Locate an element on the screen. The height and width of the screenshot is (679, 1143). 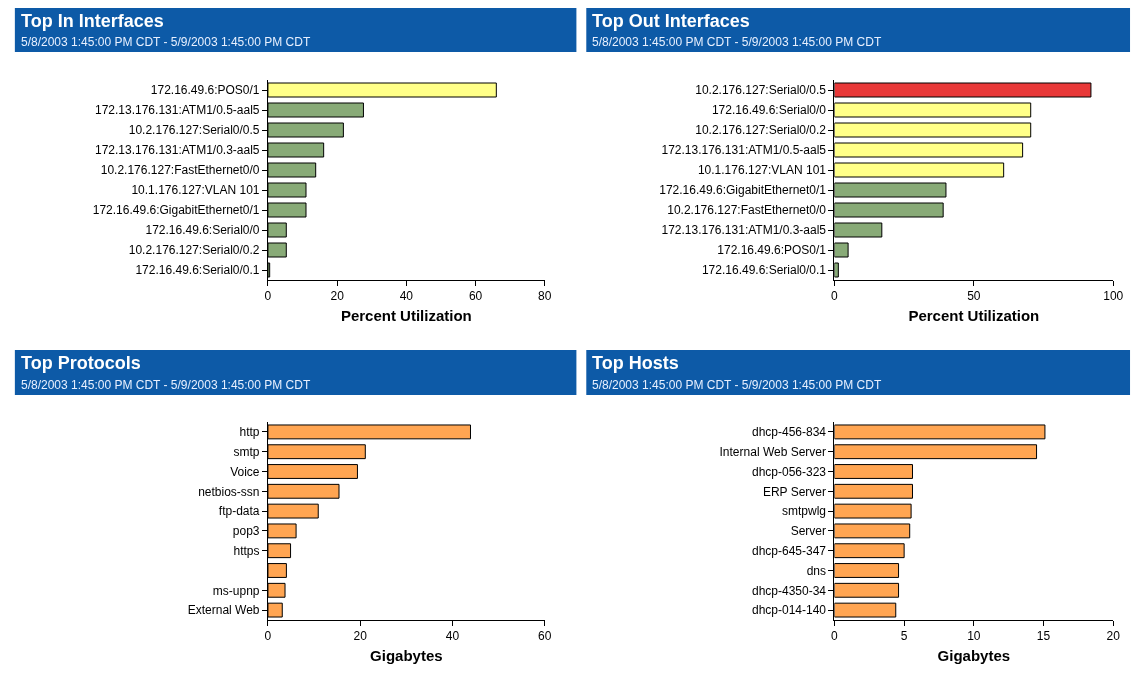
y-tick-label: http is located at coordinates (249, 432).